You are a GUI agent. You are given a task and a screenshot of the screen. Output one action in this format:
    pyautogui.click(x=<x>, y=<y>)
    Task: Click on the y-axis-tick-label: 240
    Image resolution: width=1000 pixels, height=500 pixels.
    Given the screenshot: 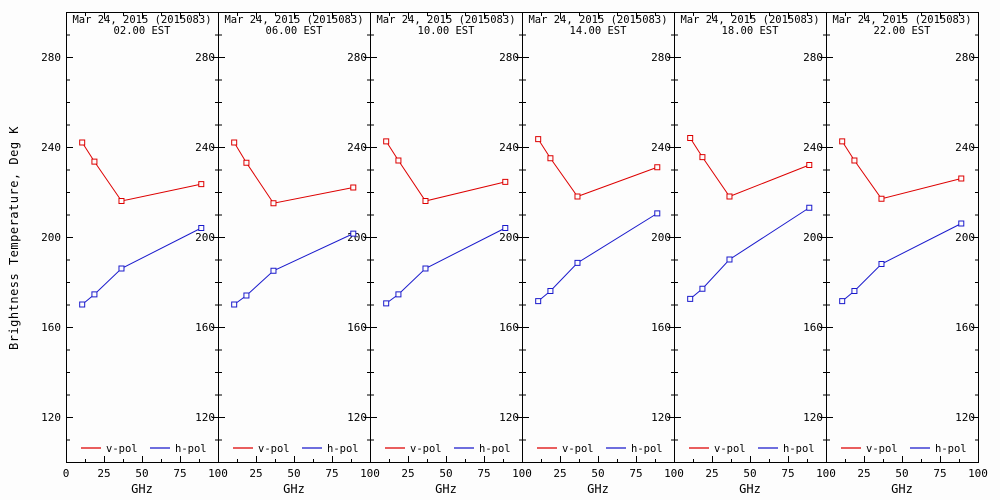 What is the action you would take?
    pyautogui.click(x=51, y=147)
    